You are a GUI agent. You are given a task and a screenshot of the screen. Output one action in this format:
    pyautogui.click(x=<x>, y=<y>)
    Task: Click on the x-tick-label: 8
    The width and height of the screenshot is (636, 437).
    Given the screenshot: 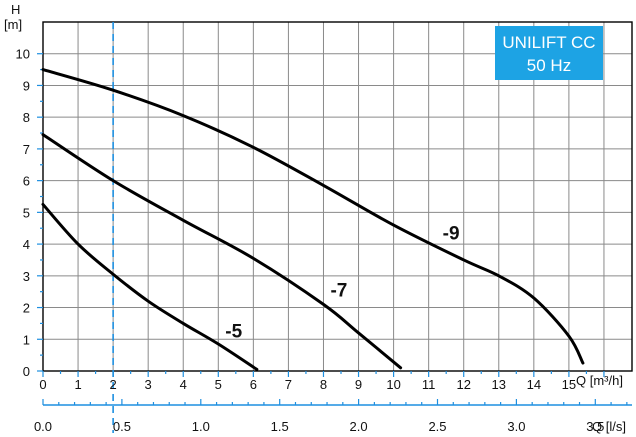 What is the action you would take?
    pyautogui.click(x=323, y=384)
    